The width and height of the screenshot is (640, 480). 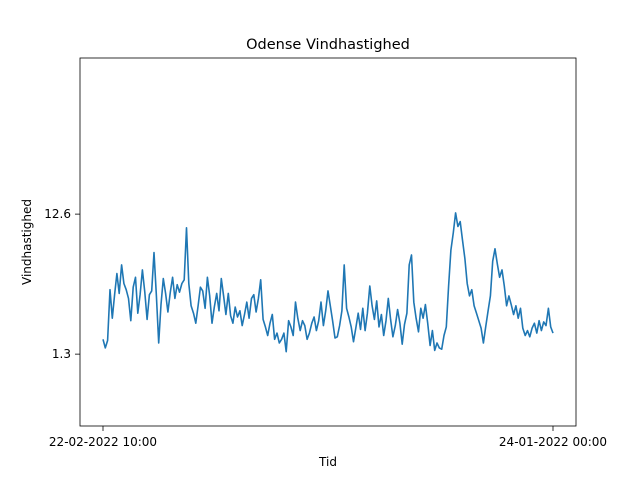 What do you see at coordinates (27, 242) in the screenshot?
I see `y-axis-label: Vindhastighed` at bounding box center [27, 242].